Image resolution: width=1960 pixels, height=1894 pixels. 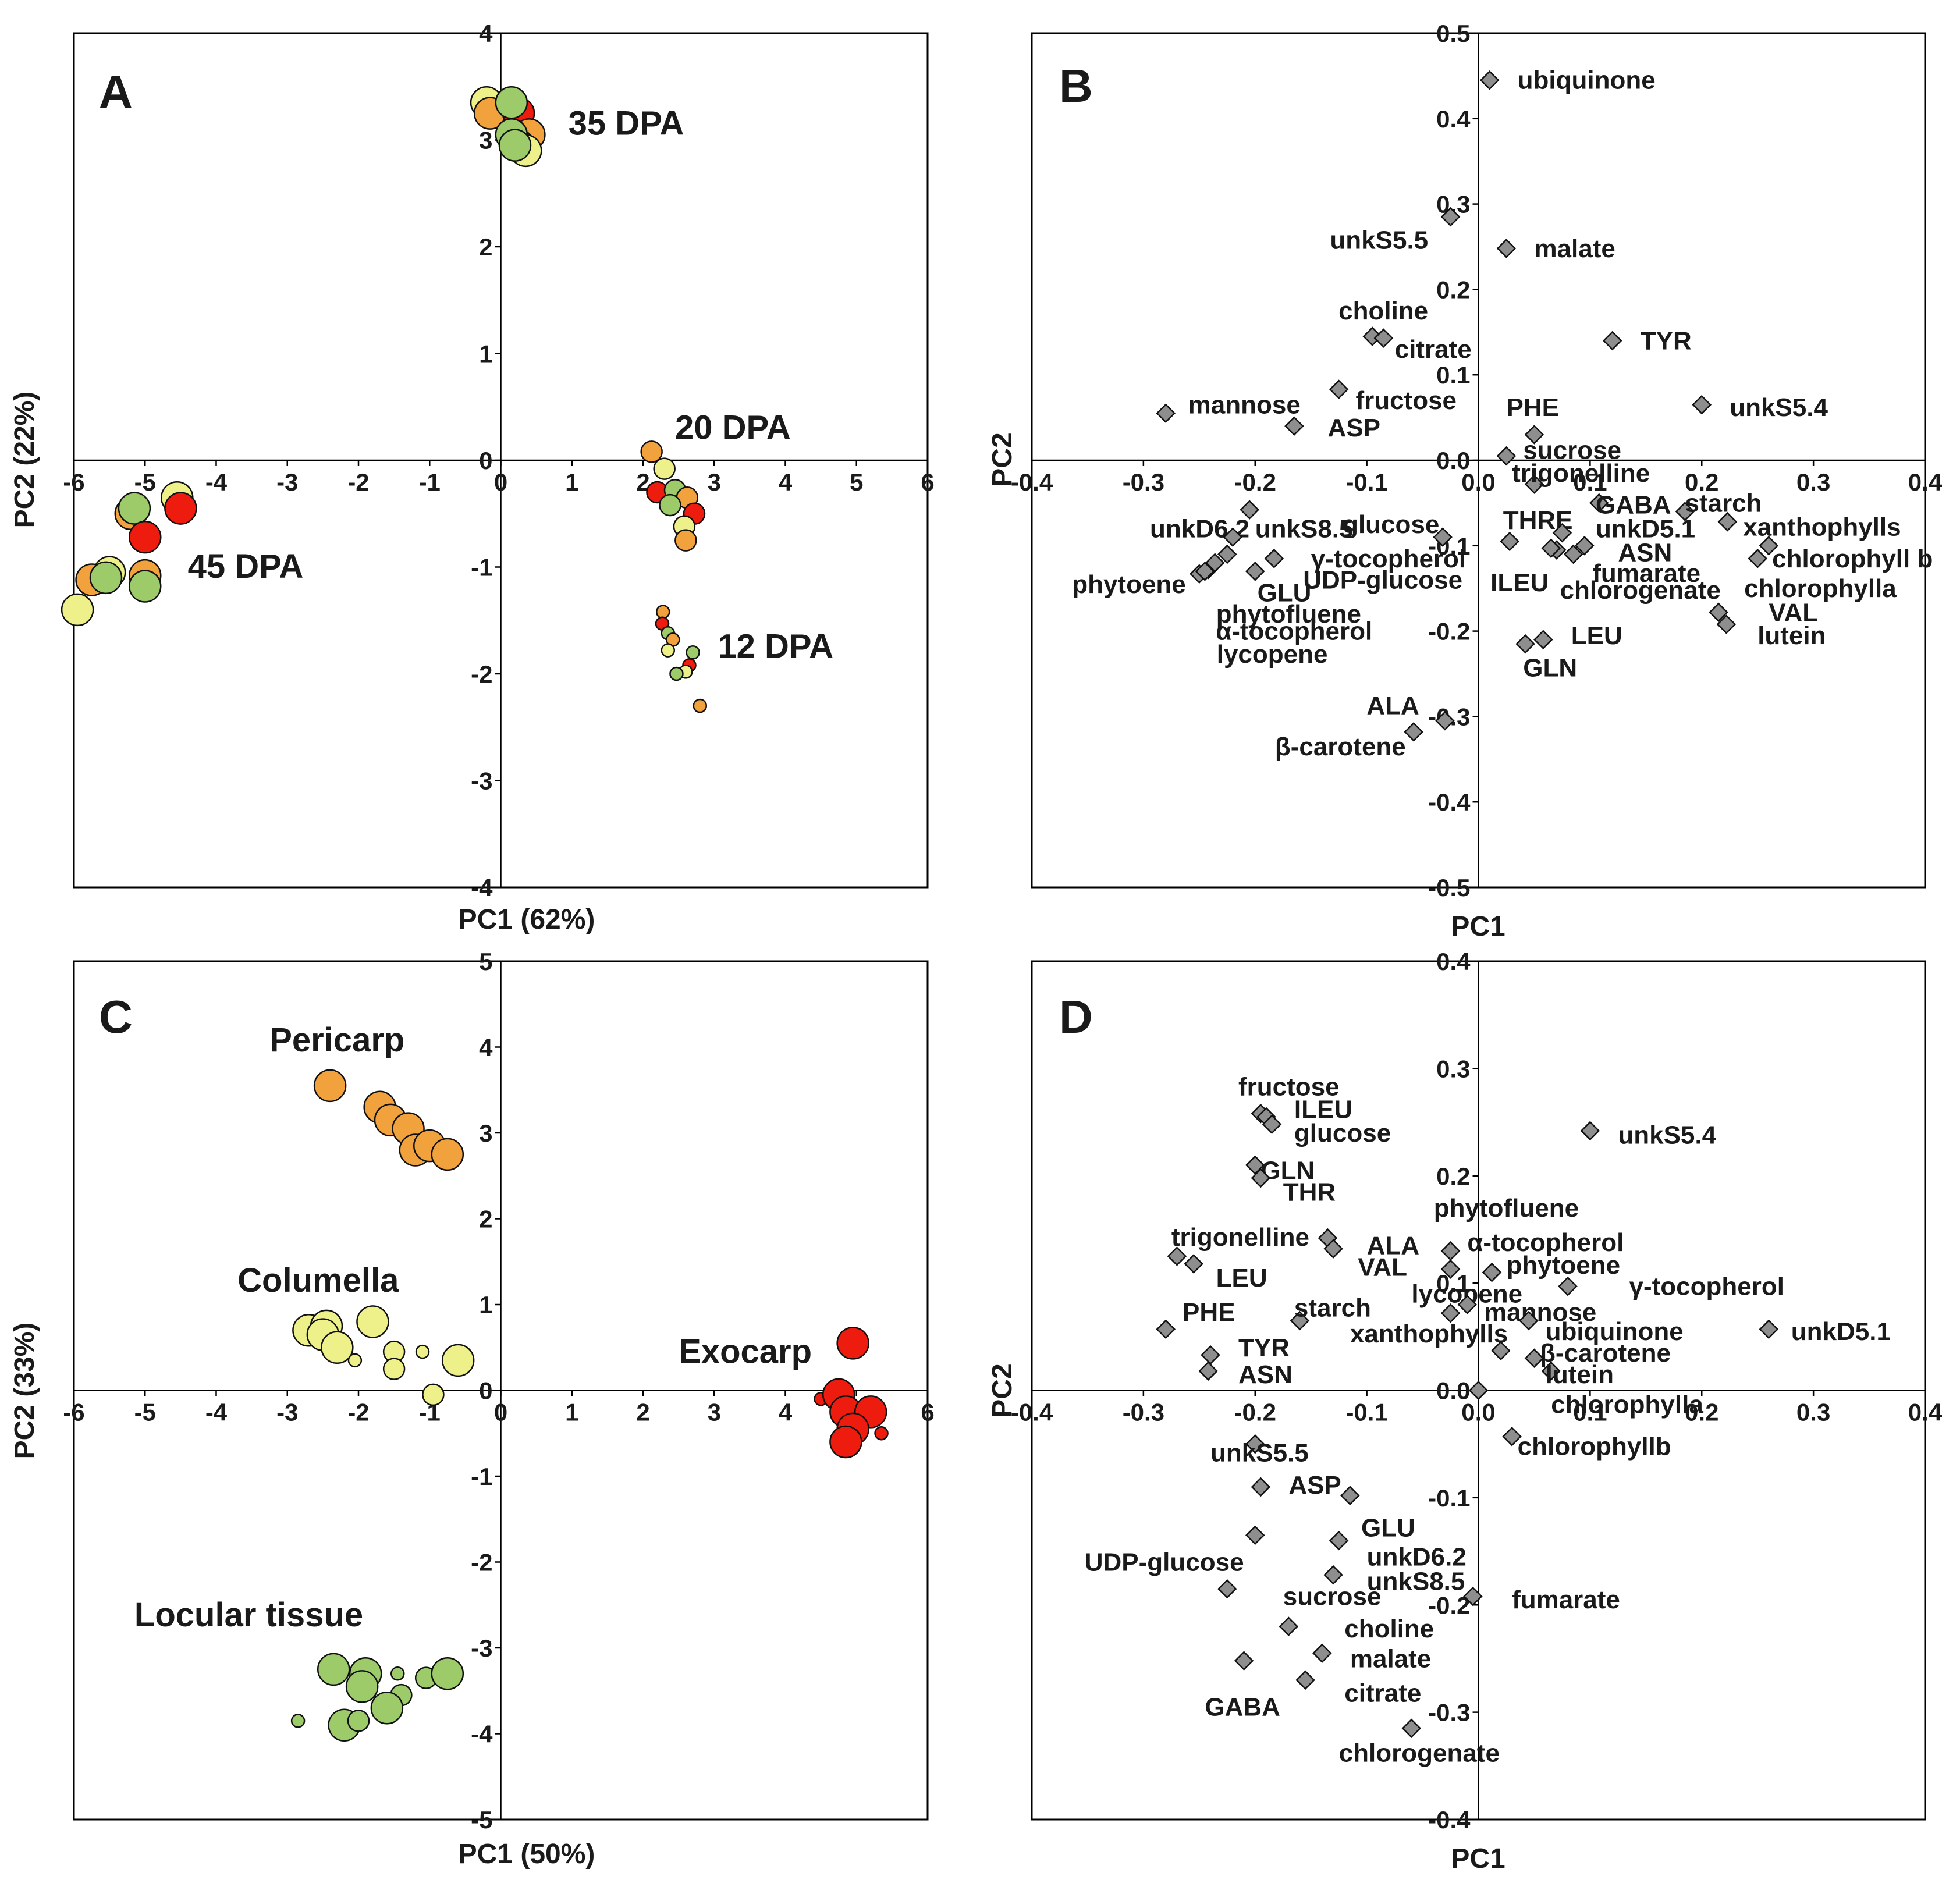 I want to click on loading-label: starch, so click(x=1723, y=503).